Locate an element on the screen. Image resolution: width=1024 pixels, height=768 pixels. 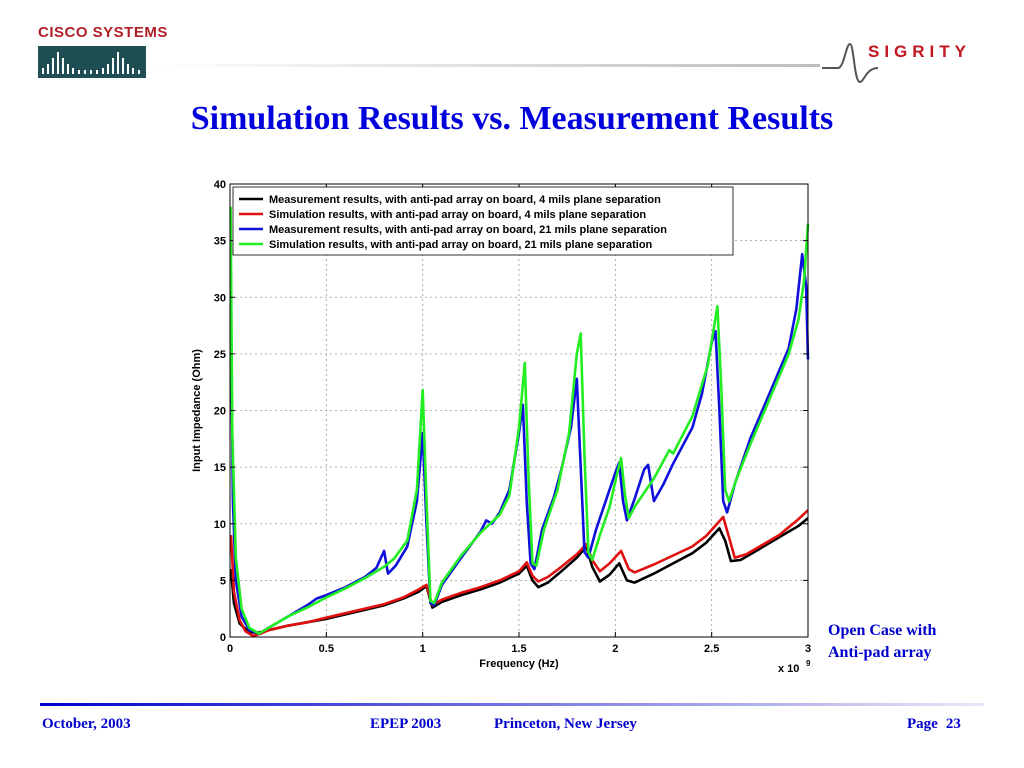
cisco-systems-logo: CISCO SYSTEMS is located at coordinates (102, 52).